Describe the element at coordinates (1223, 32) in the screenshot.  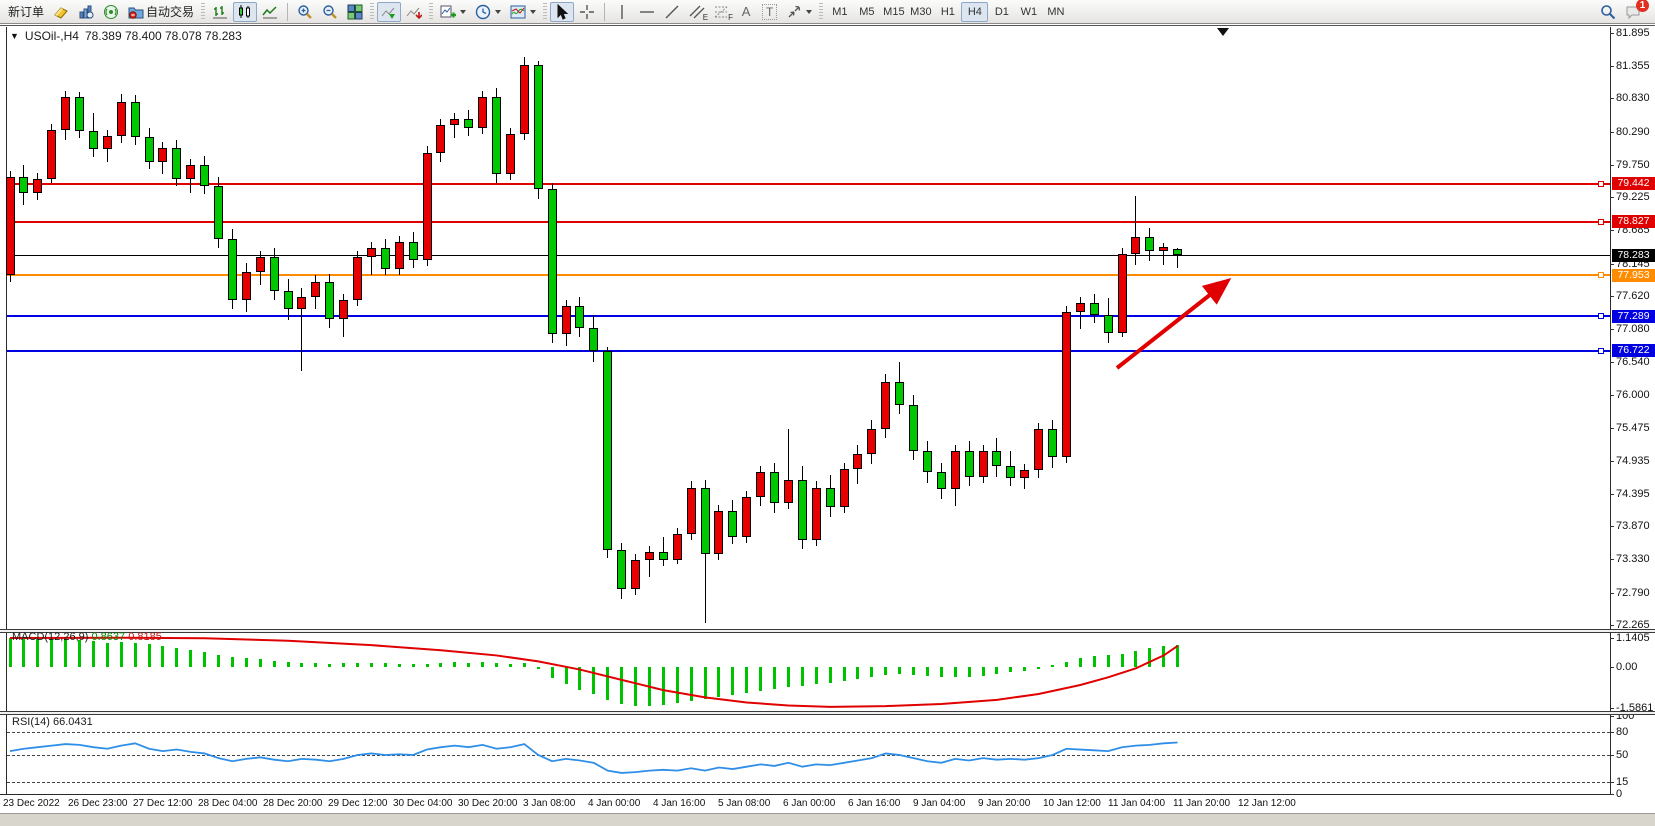
I see `triangle-marker-icon` at that location.